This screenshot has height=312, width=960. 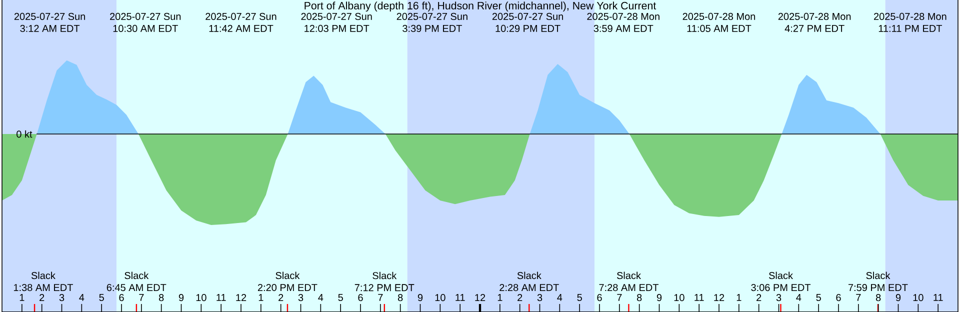 I want to click on text: 2025-07-27 Sun 10:29 PM EDT, so click(x=527, y=22).